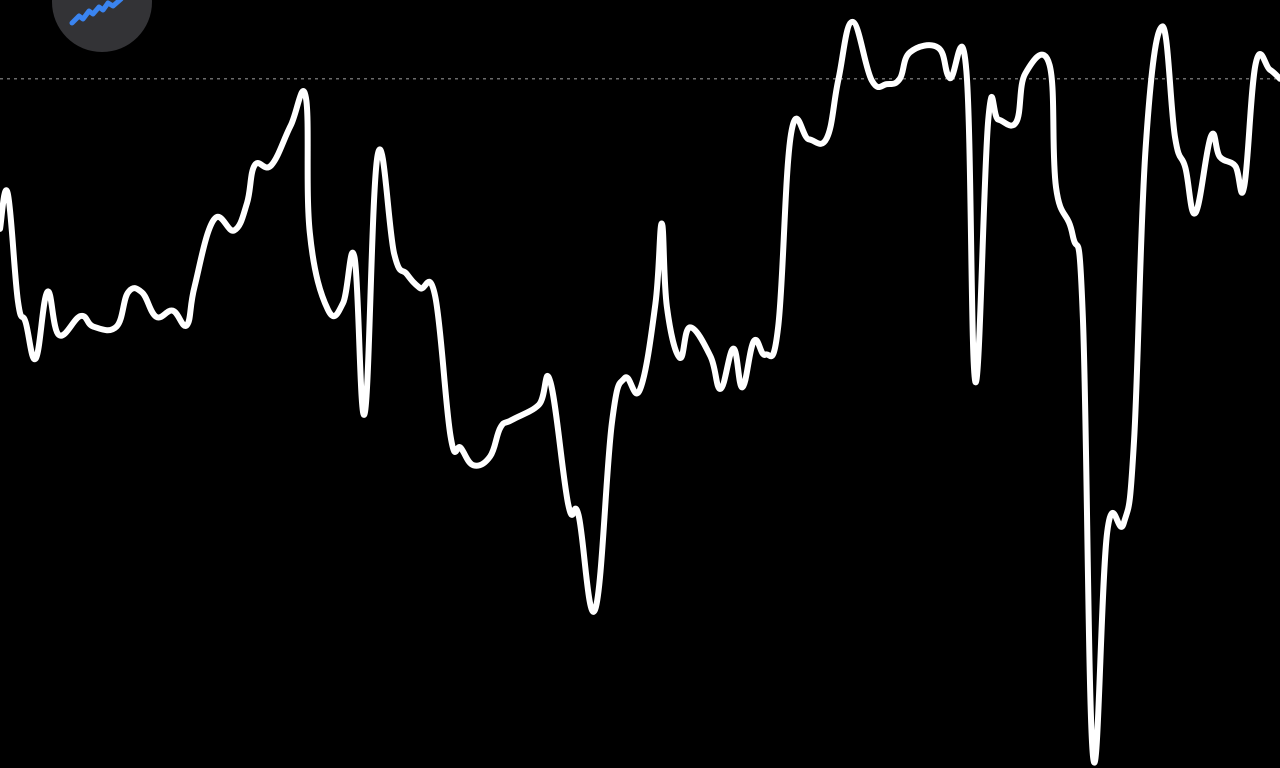 The height and width of the screenshot is (768, 1280). I want to click on trend-line-icon, so click(96, 13).